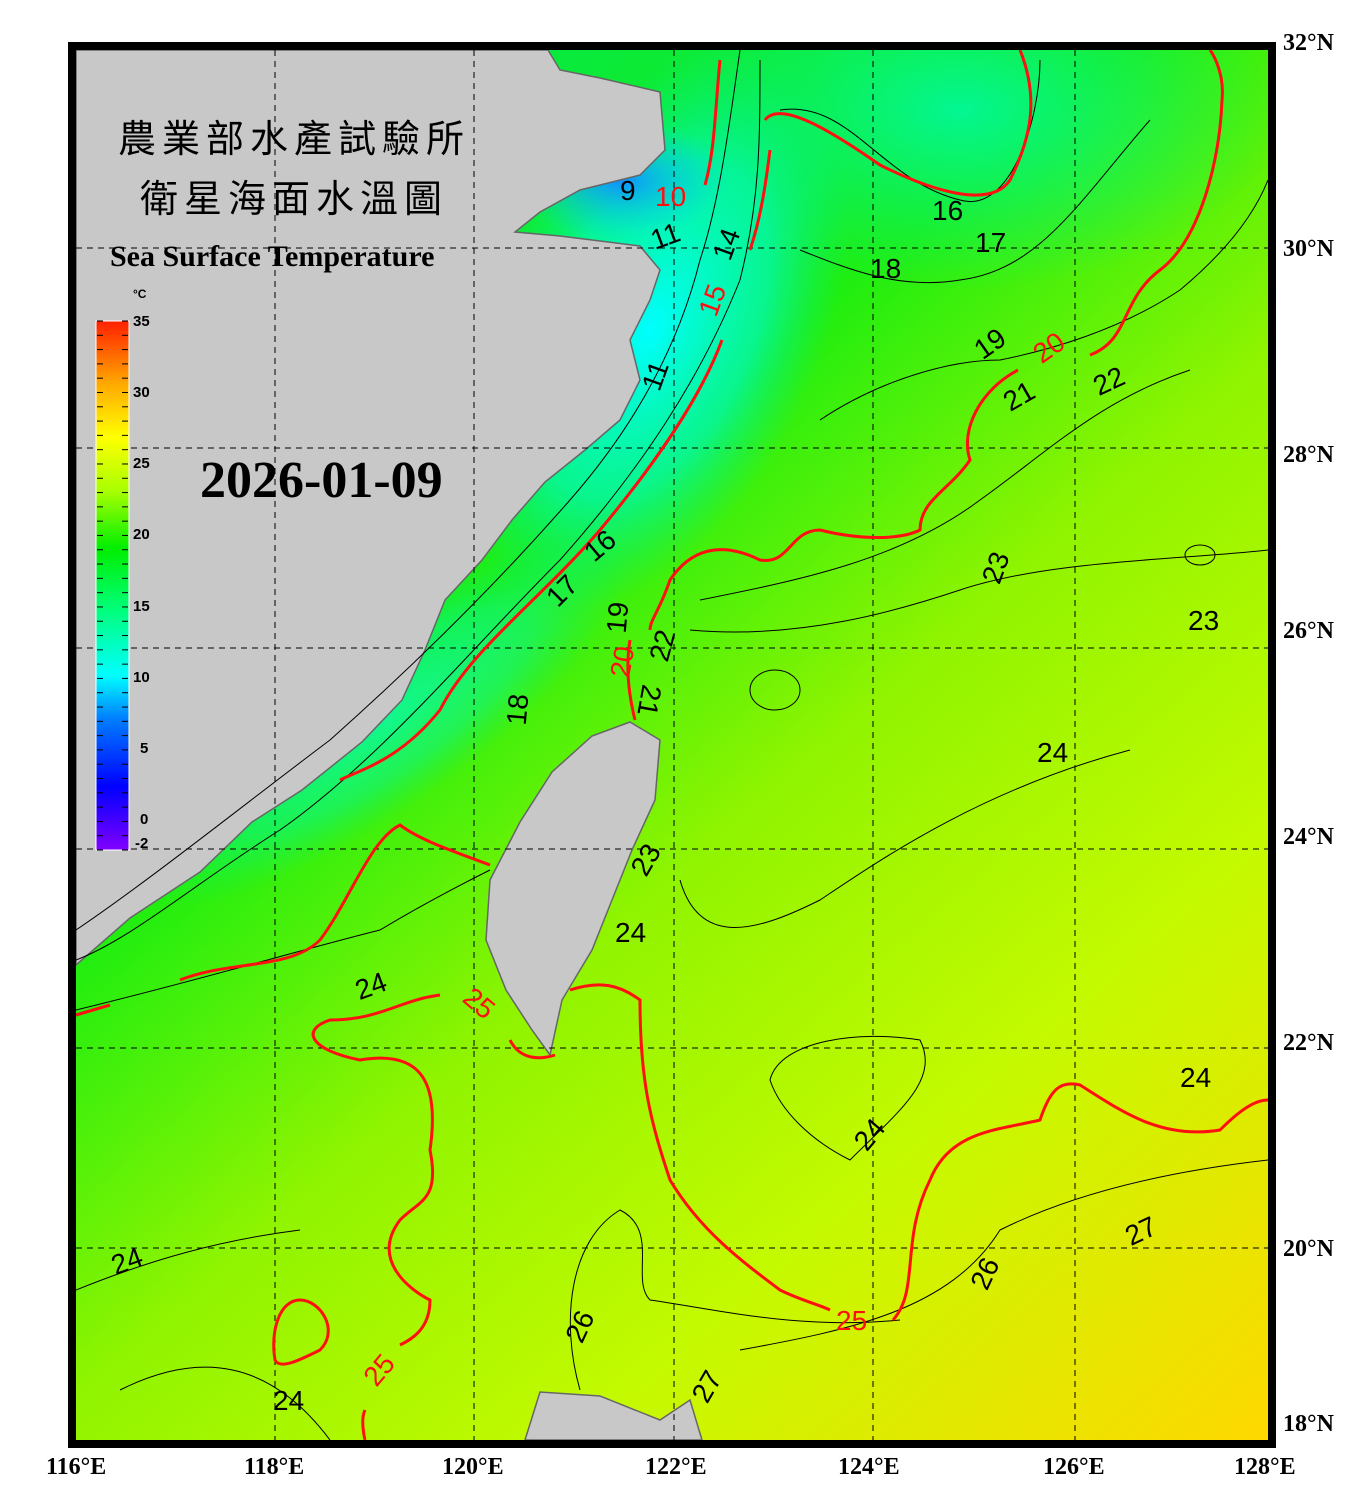  Describe the element at coordinates (141, 321) in the screenshot. I see `colorbar-tick: 35` at that location.